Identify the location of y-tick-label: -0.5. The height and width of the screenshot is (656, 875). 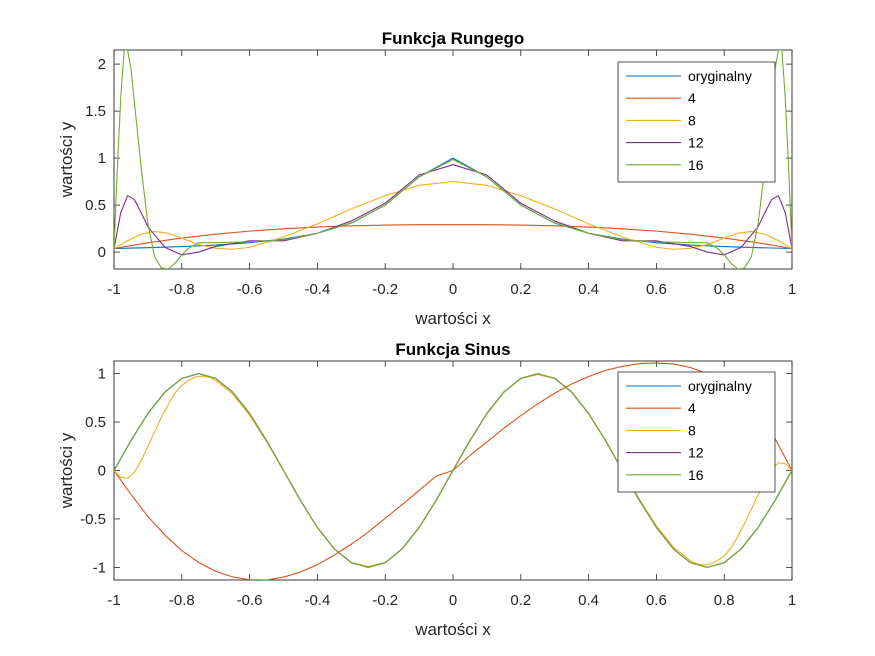
(93, 519).